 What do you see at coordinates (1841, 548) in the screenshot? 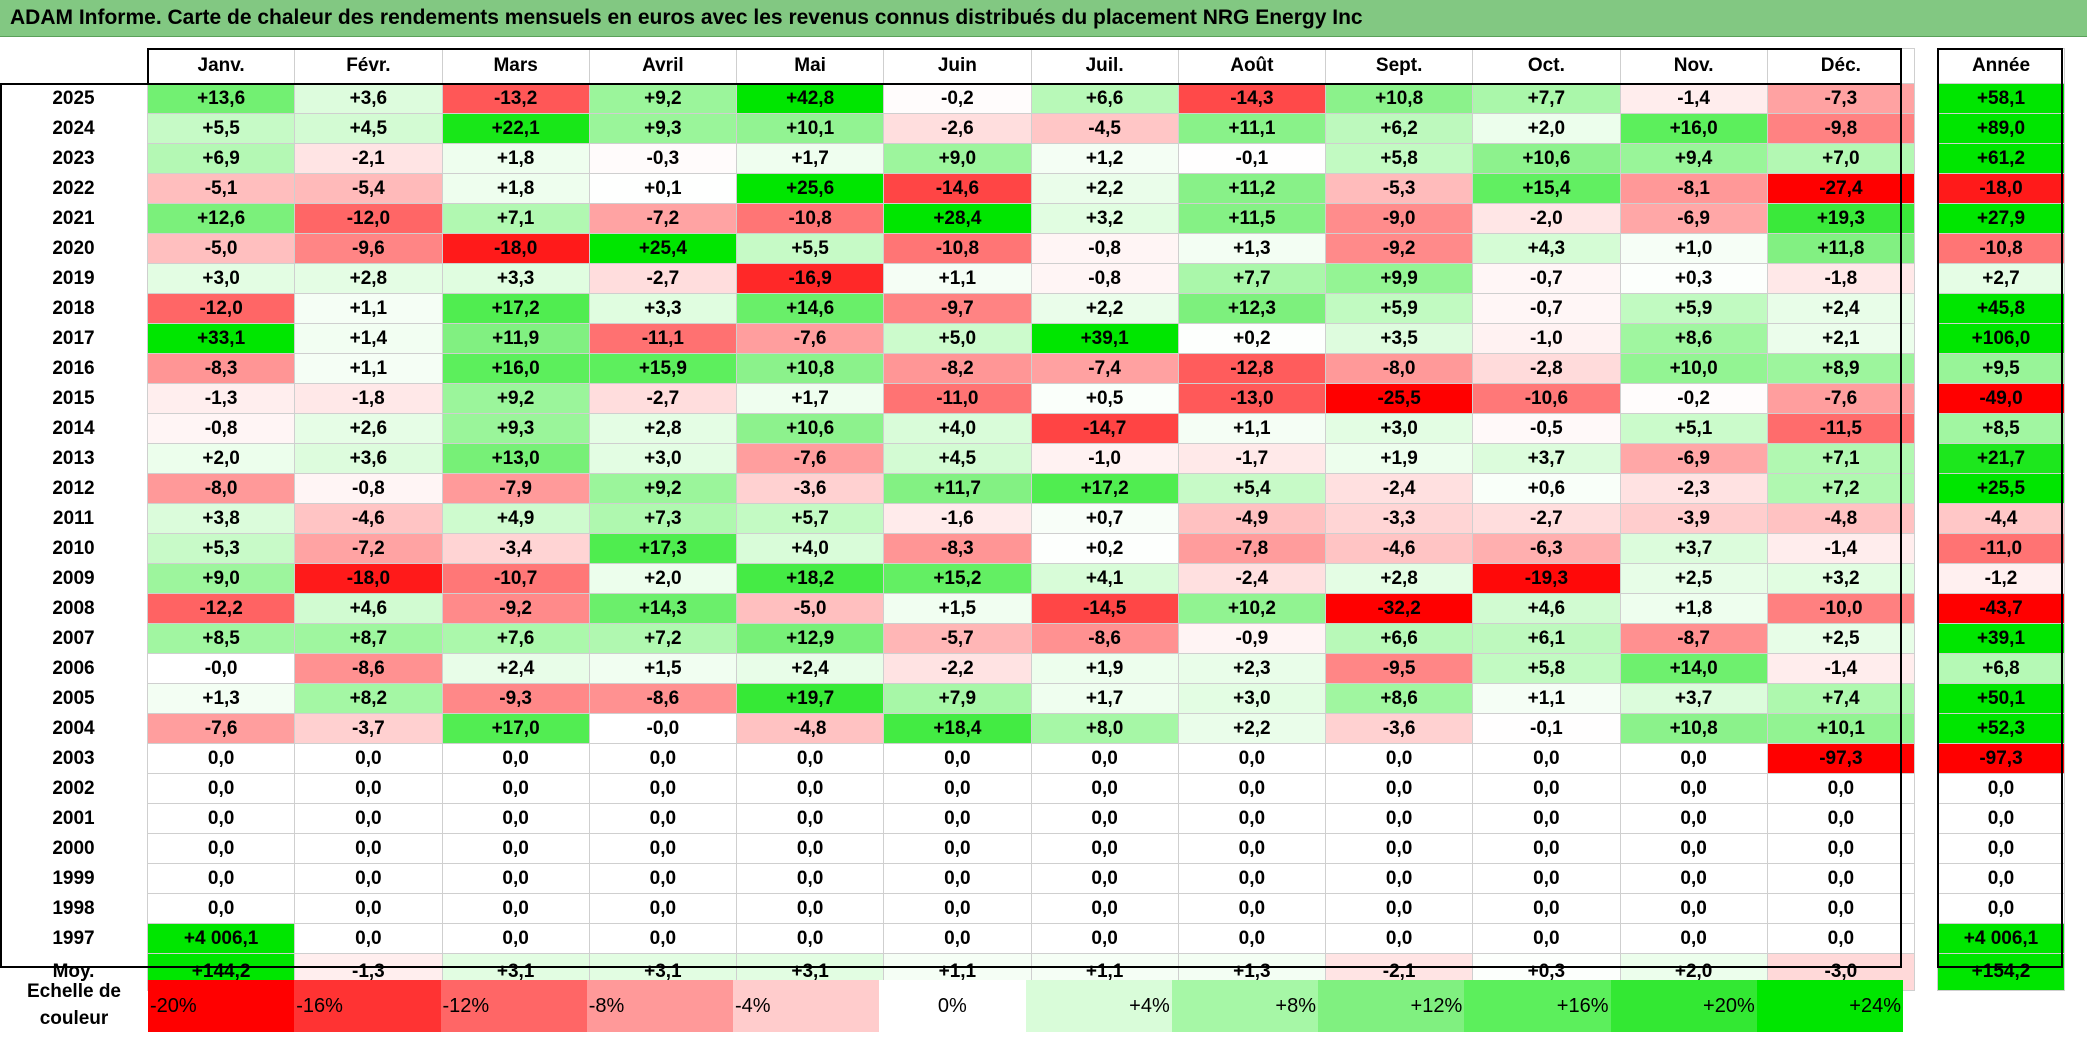
I see `heat-cell: -1,4` at bounding box center [1841, 548].